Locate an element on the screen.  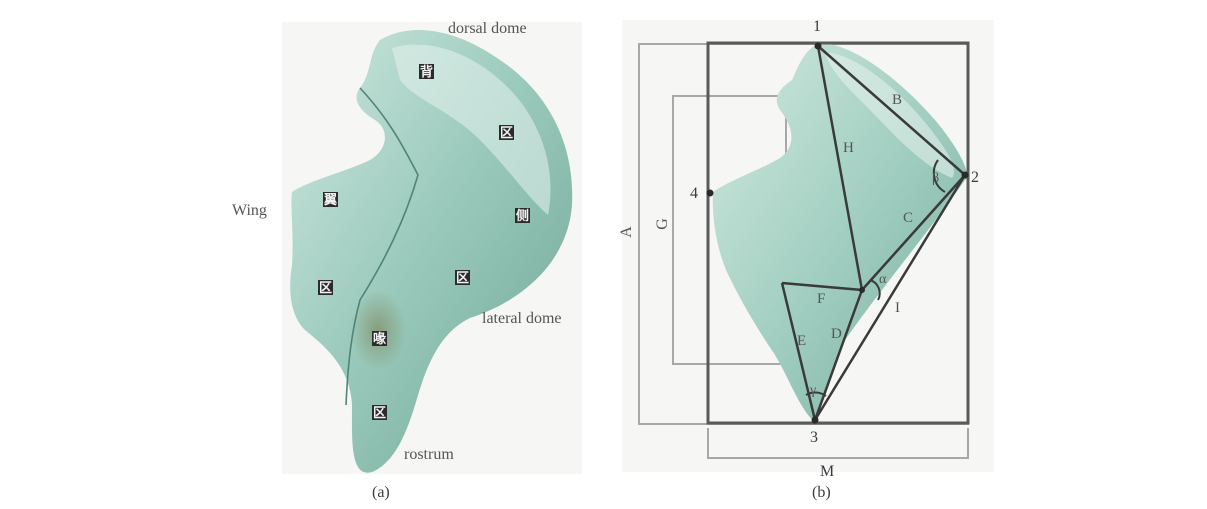
point-2-label: 2 is located at coordinates (975, 177).